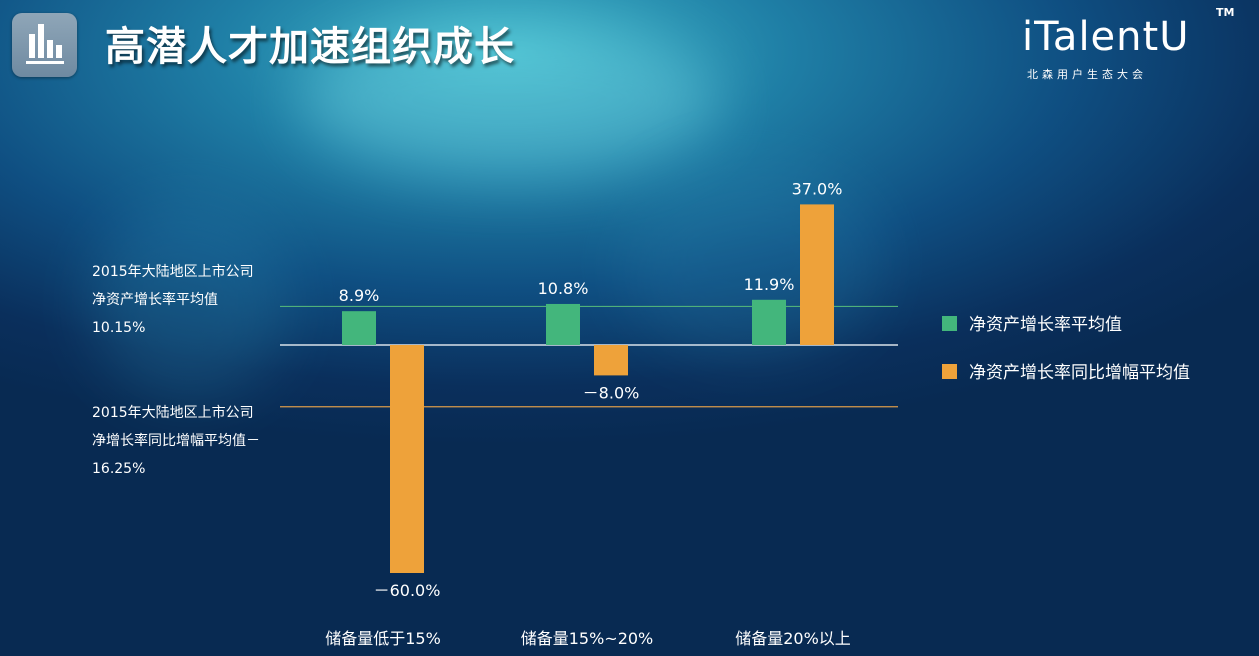 Image resolution: width=1259 pixels, height=656 pixels. I want to click on data-label-1-2: 37.0%, so click(817, 188).